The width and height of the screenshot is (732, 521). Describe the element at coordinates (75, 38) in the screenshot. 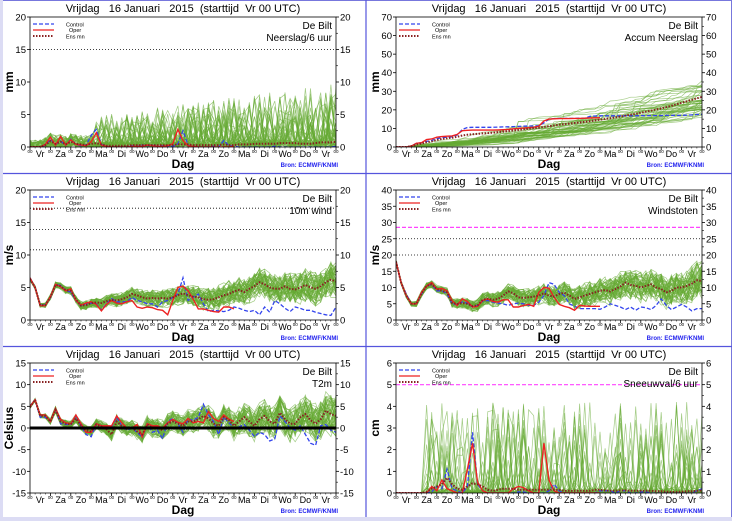

I see `legend-ens-mean-label: Ens mn` at that location.